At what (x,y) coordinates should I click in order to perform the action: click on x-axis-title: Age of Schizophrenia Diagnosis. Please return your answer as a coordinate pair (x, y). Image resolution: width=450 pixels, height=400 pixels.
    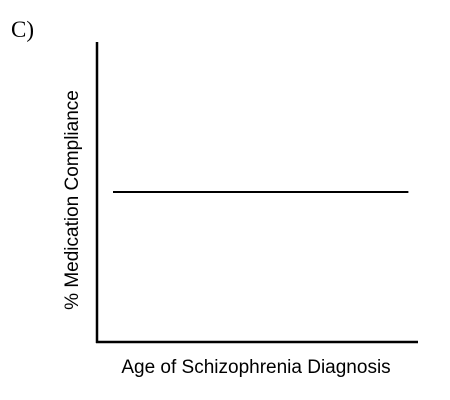
    Looking at the image, I should click on (255, 367).